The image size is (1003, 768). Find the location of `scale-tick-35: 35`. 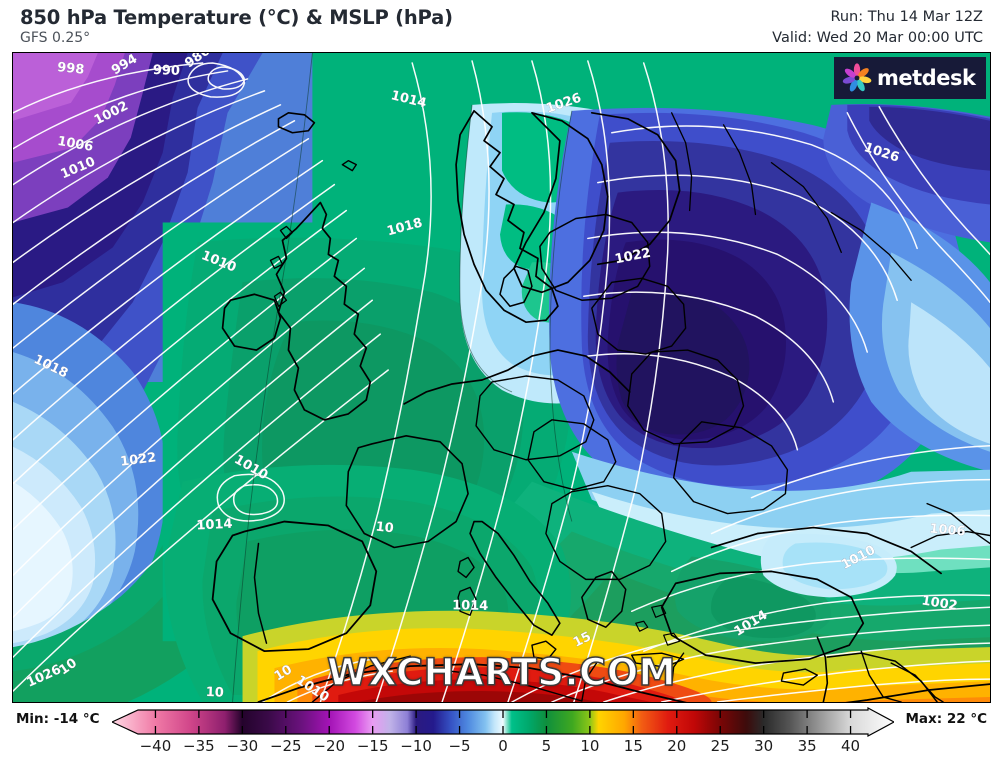

scale-tick-35: 35 is located at coordinates (807, 746).